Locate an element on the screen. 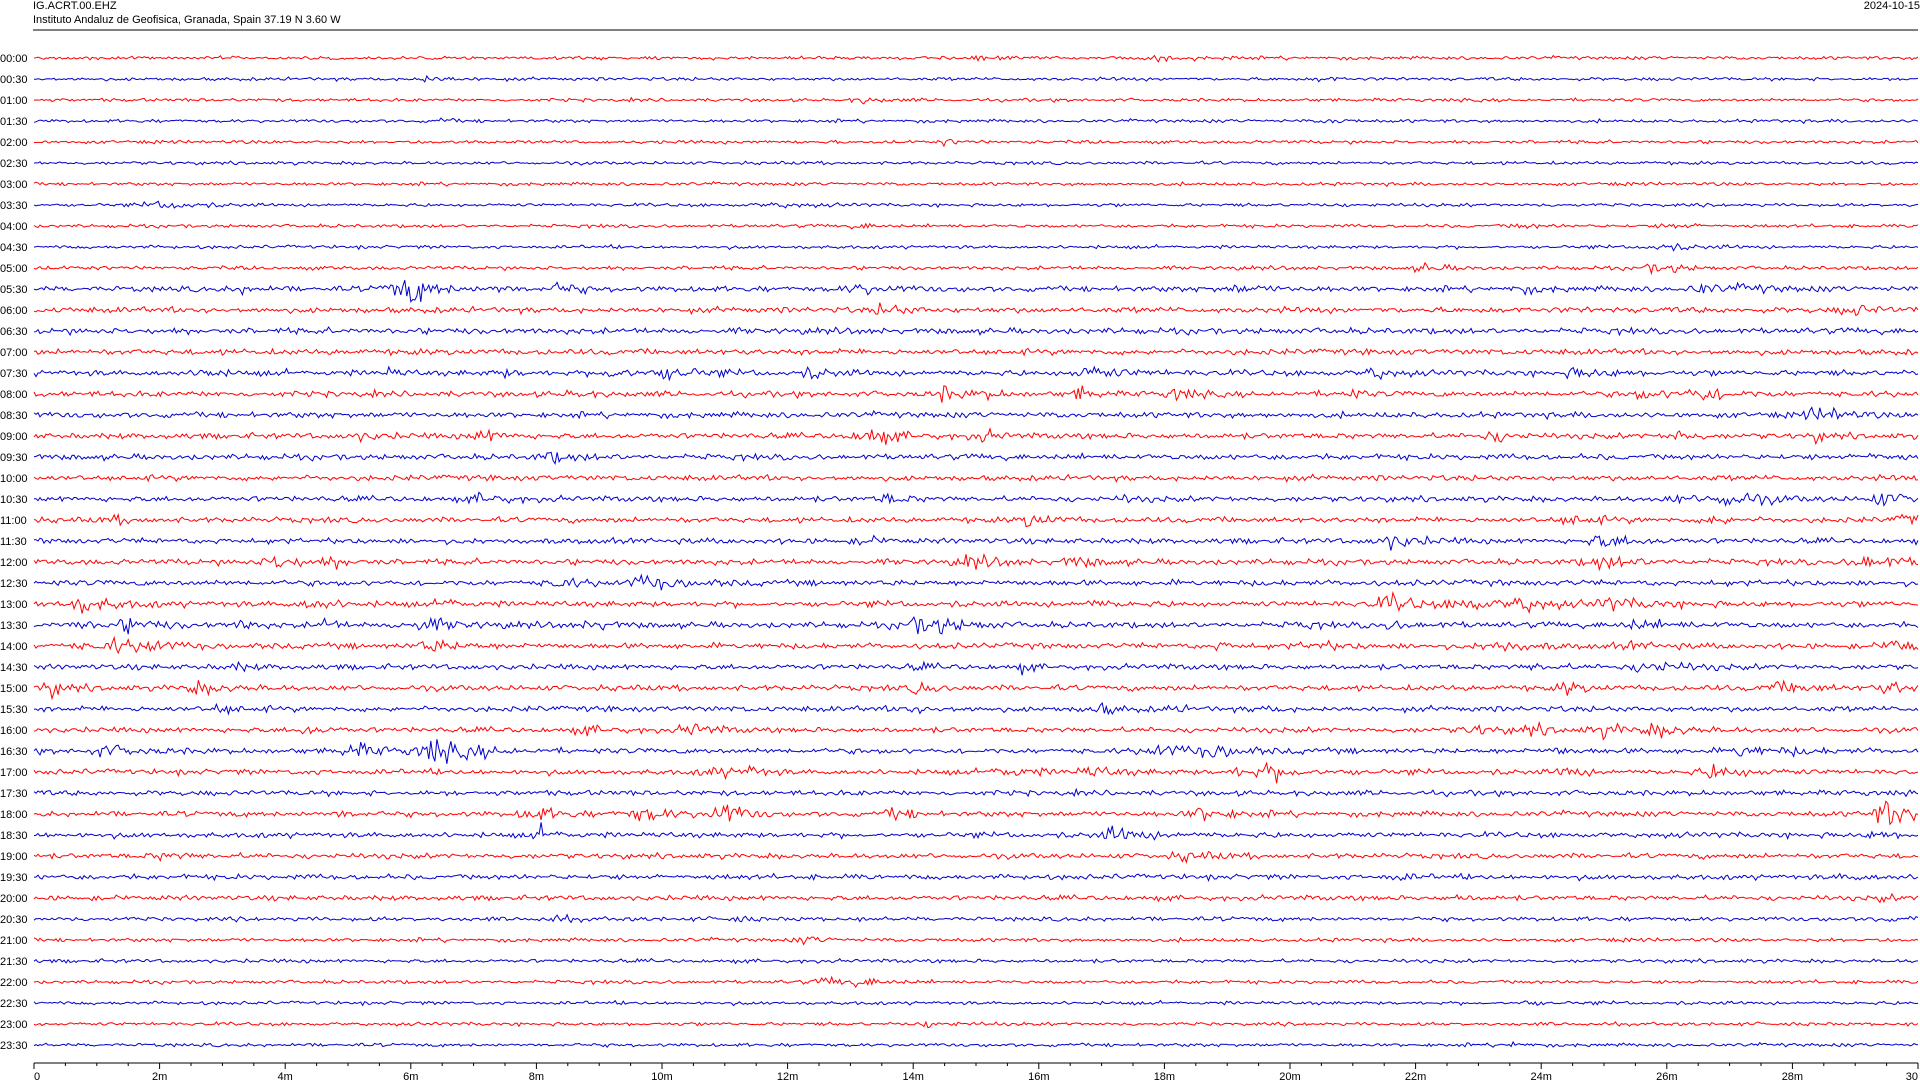 The height and width of the screenshot is (1080, 1920). hour-label: 14:00 is located at coordinates (14, 647).